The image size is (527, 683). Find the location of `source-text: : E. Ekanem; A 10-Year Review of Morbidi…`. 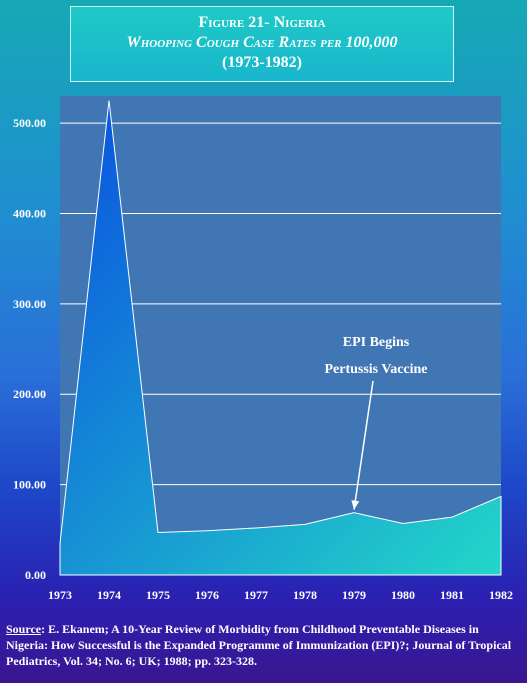

source-text: : E. Ekanem; A 10-Year Review of Morbidi… is located at coordinates (259, 645).